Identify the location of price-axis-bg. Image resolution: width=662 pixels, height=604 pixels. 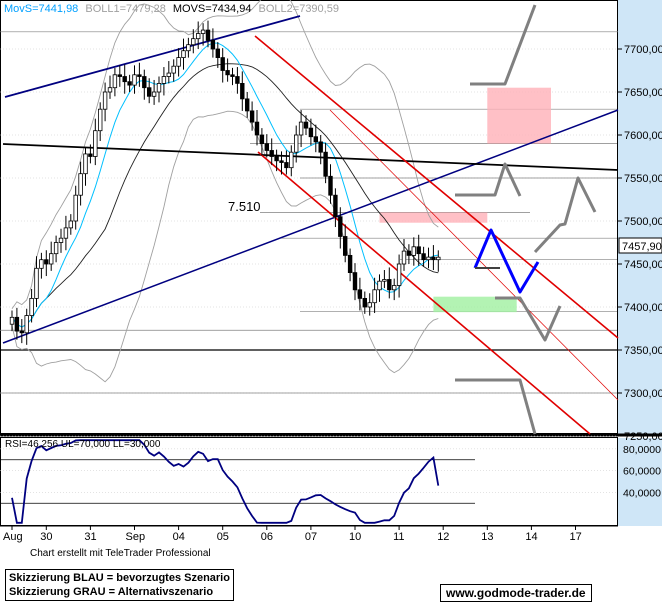
(640, 217).